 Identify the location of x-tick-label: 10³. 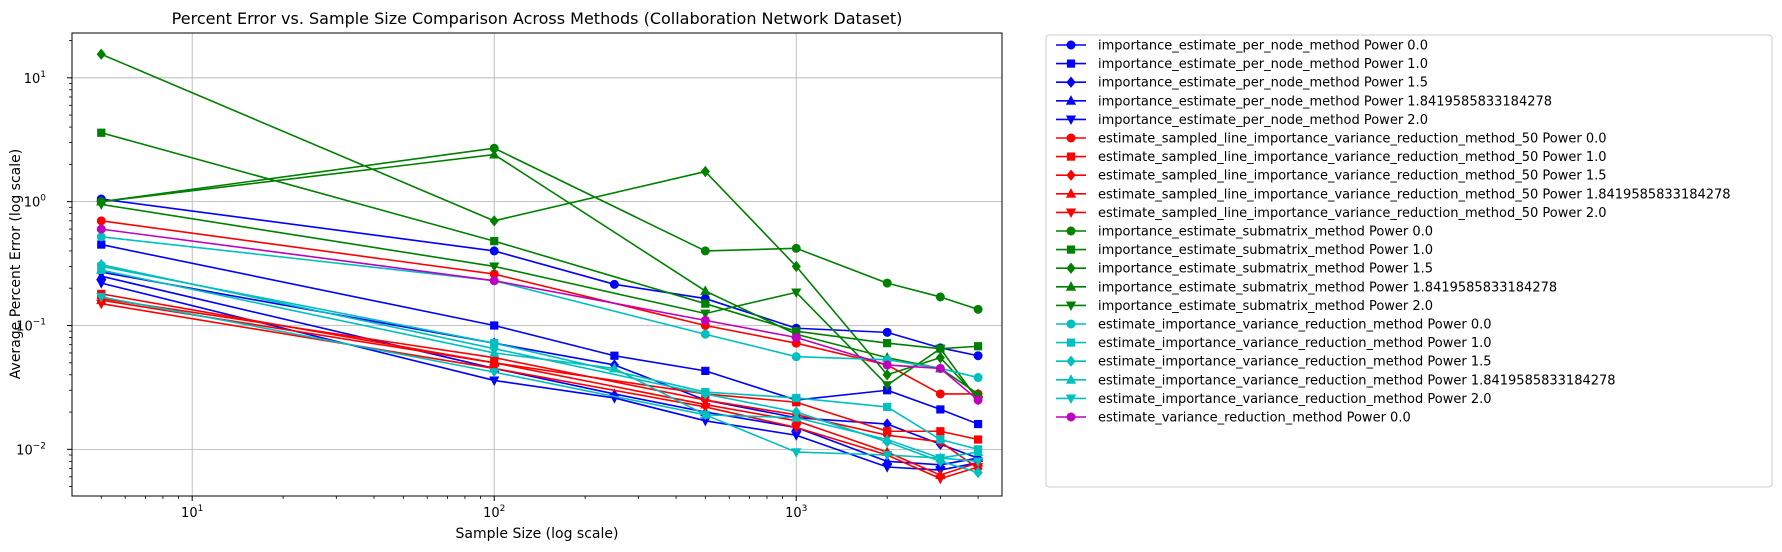
(796, 512).